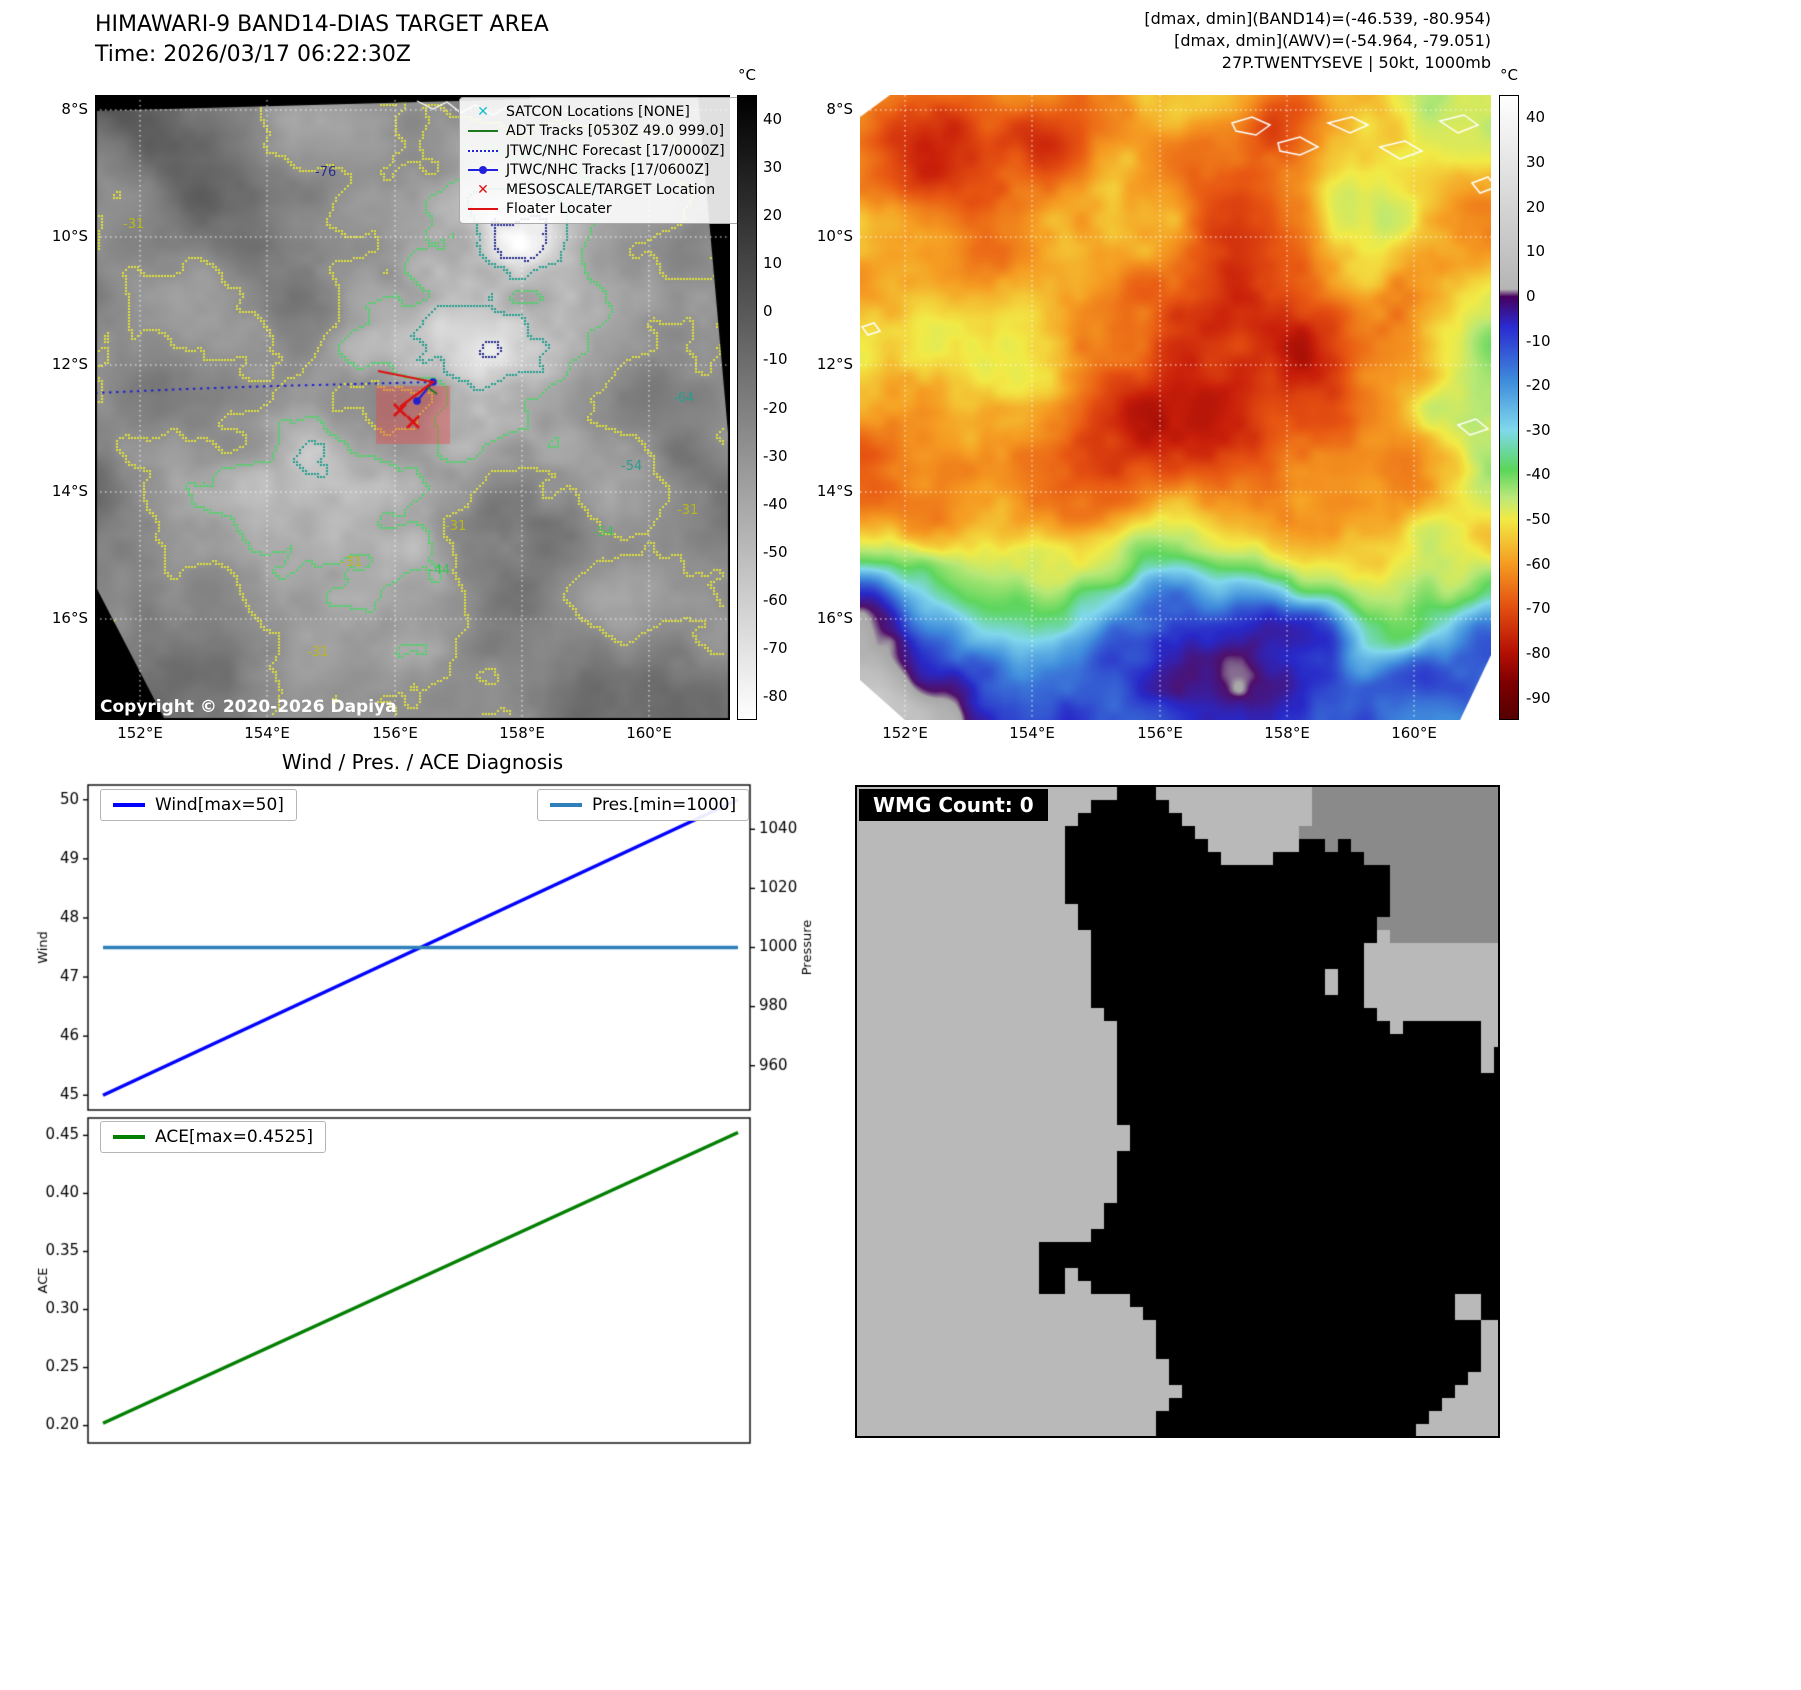 This screenshot has height=1690, width=1801. I want to click on ace-legend: ACE[max=0.4525], so click(213, 1137).